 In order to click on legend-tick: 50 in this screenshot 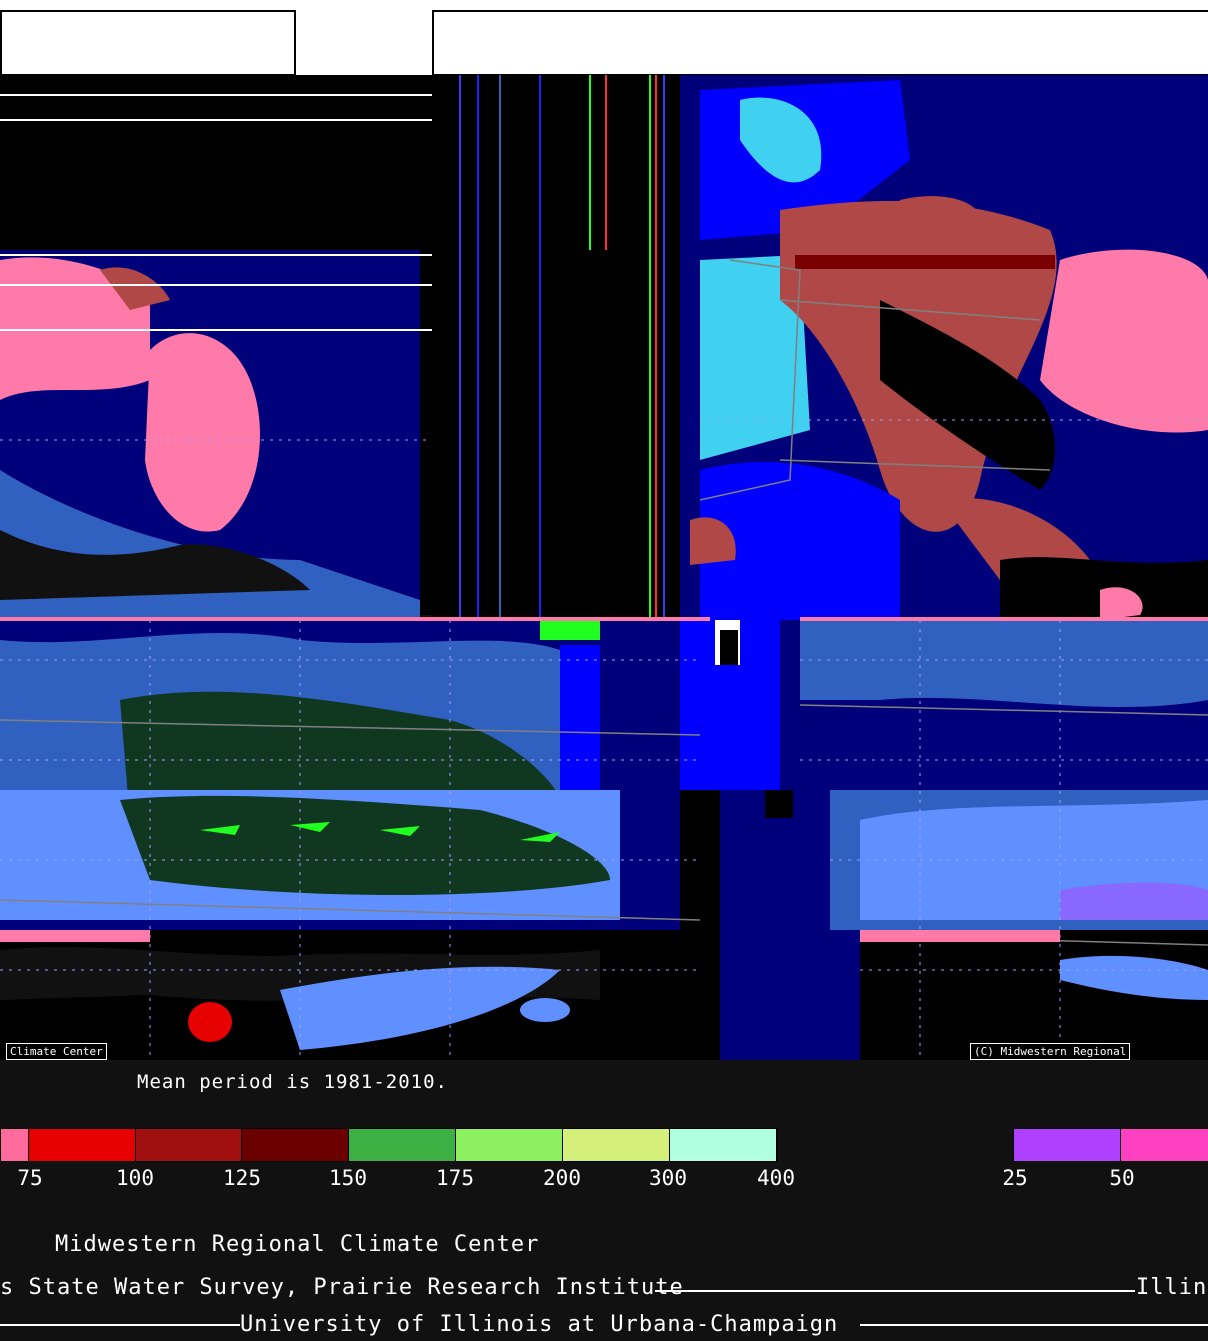, I will do `click(1122, 1178)`.